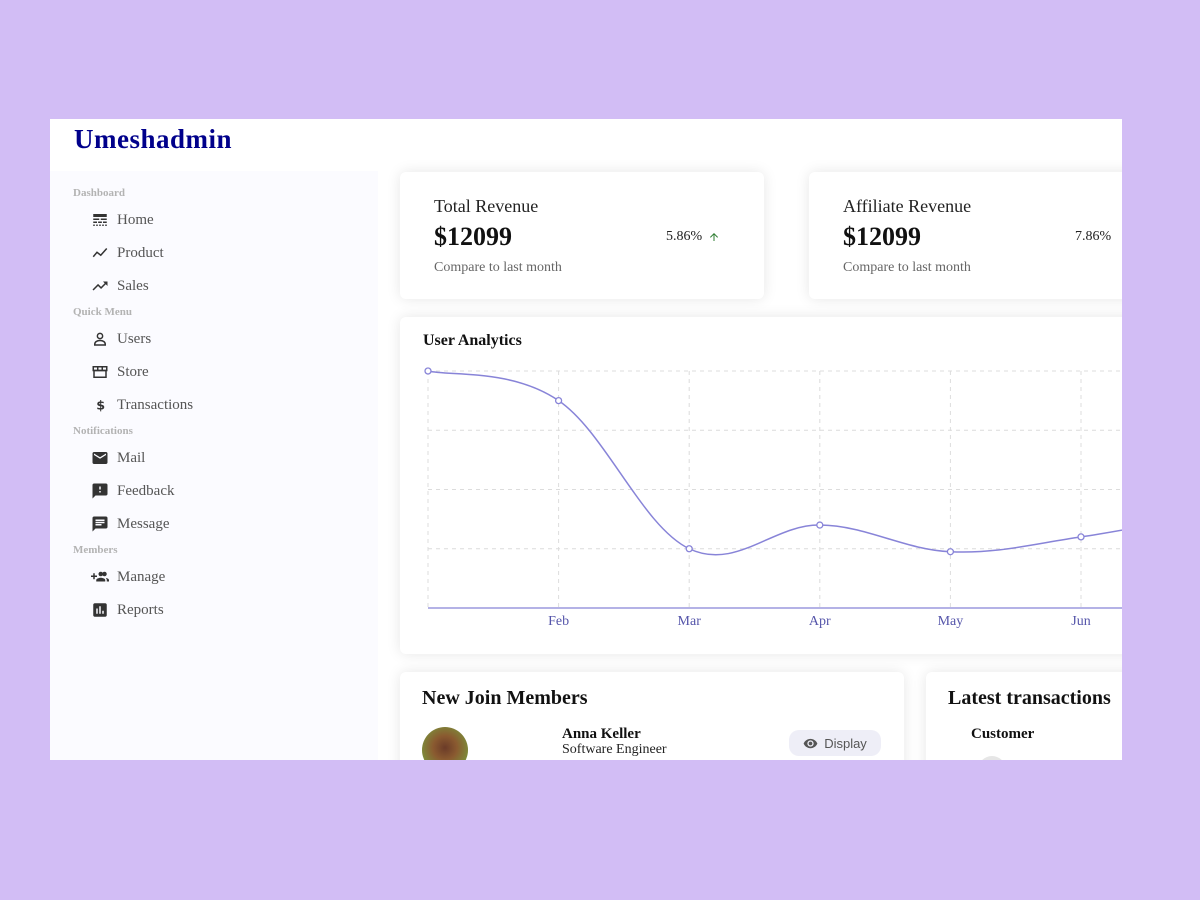  I want to click on sidebar-item-feedback: Feedback, so click(132, 491).